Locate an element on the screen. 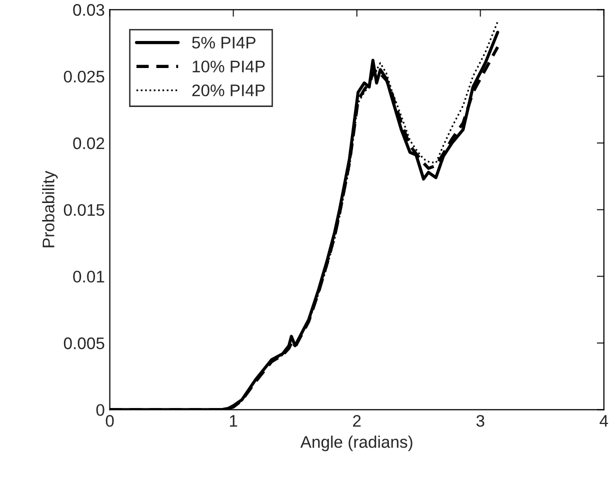  y-tick-label: 0.025 is located at coordinates (84, 76).